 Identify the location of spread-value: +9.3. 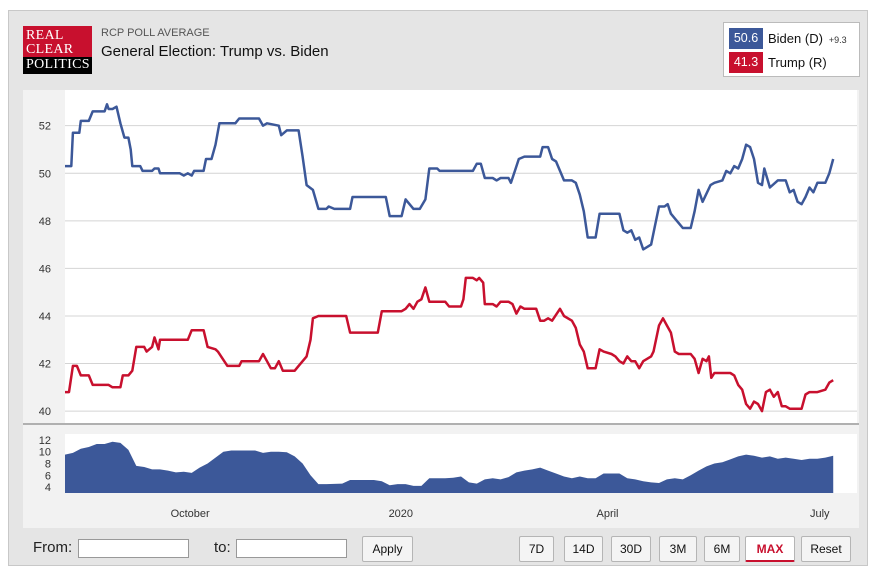
(837, 39).